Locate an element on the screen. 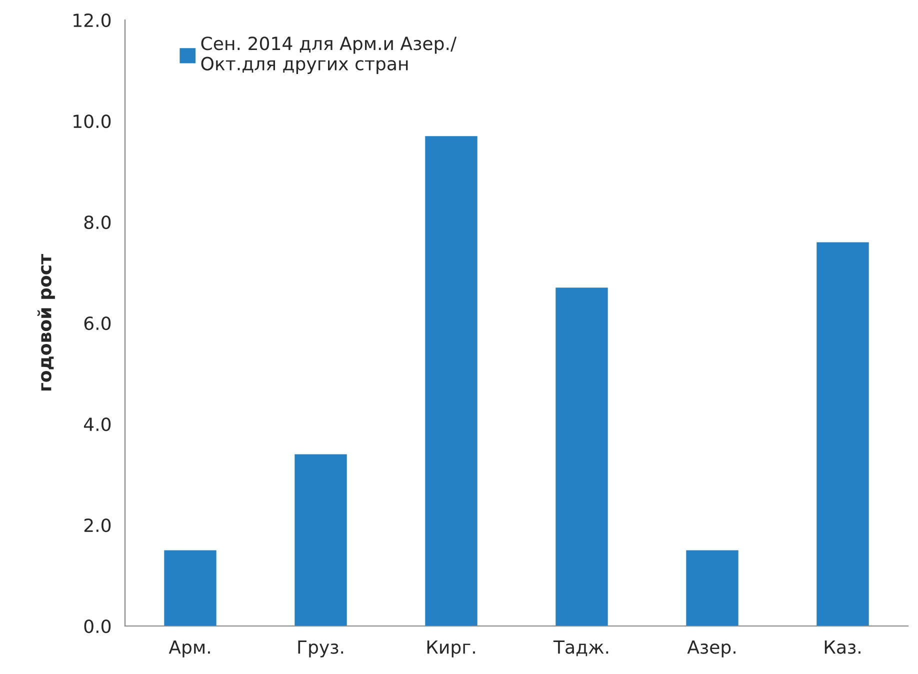 The image size is (918, 674). x-tick-label: Азер. is located at coordinates (711, 649).